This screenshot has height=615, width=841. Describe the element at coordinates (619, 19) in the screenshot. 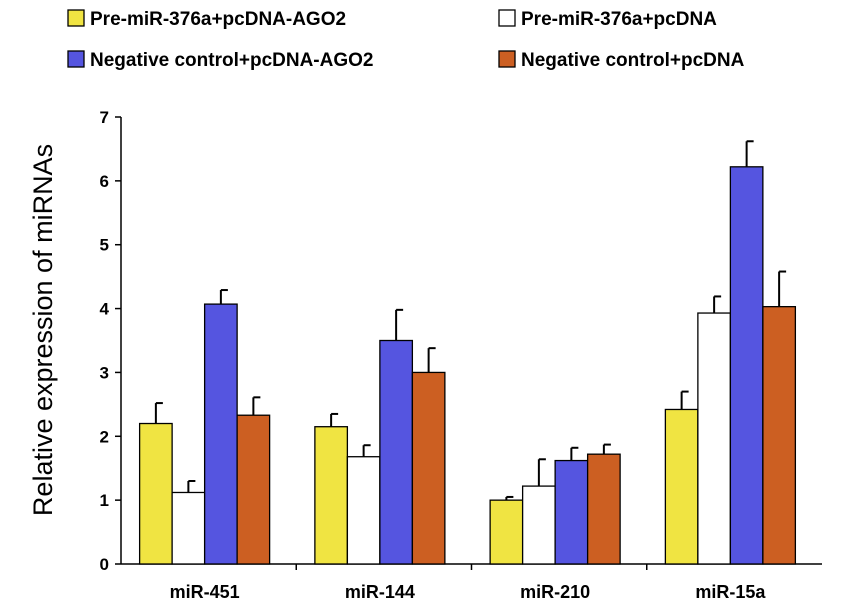

I see `legend-label: Pre-miR-376a+pcDNA` at that location.